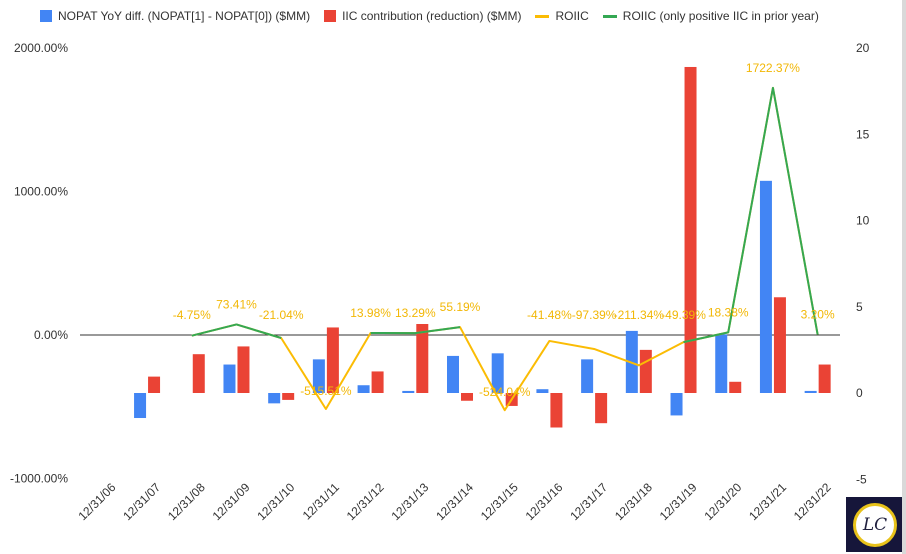 This screenshot has height=554, width=906. What do you see at coordinates (773, 68) in the screenshot?
I see `roiic-data-label: 1722.37%` at bounding box center [773, 68].